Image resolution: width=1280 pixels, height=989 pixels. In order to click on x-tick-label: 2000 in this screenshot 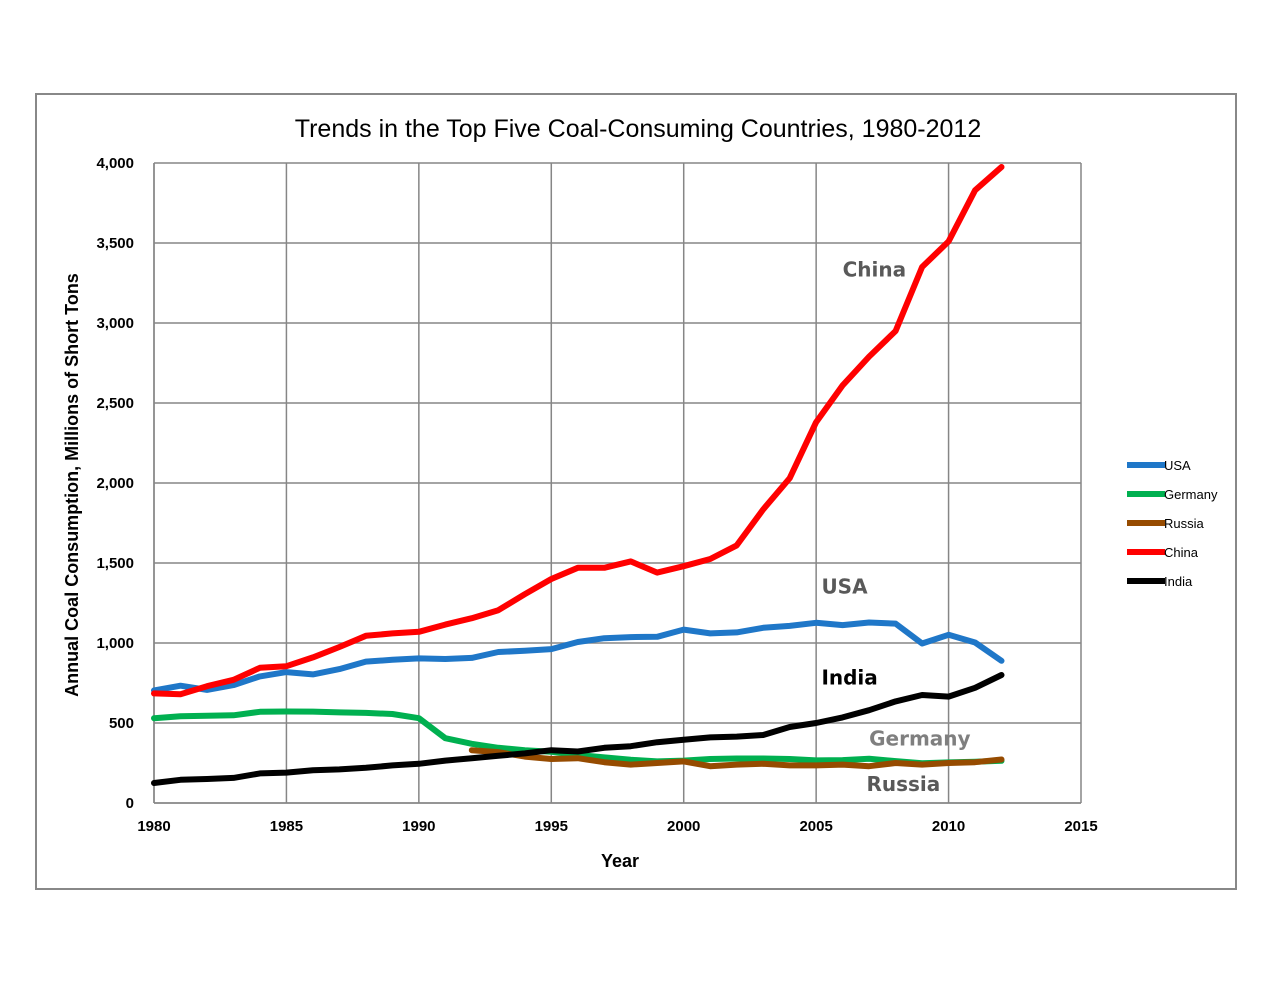, I will do `click(683, 826)`.